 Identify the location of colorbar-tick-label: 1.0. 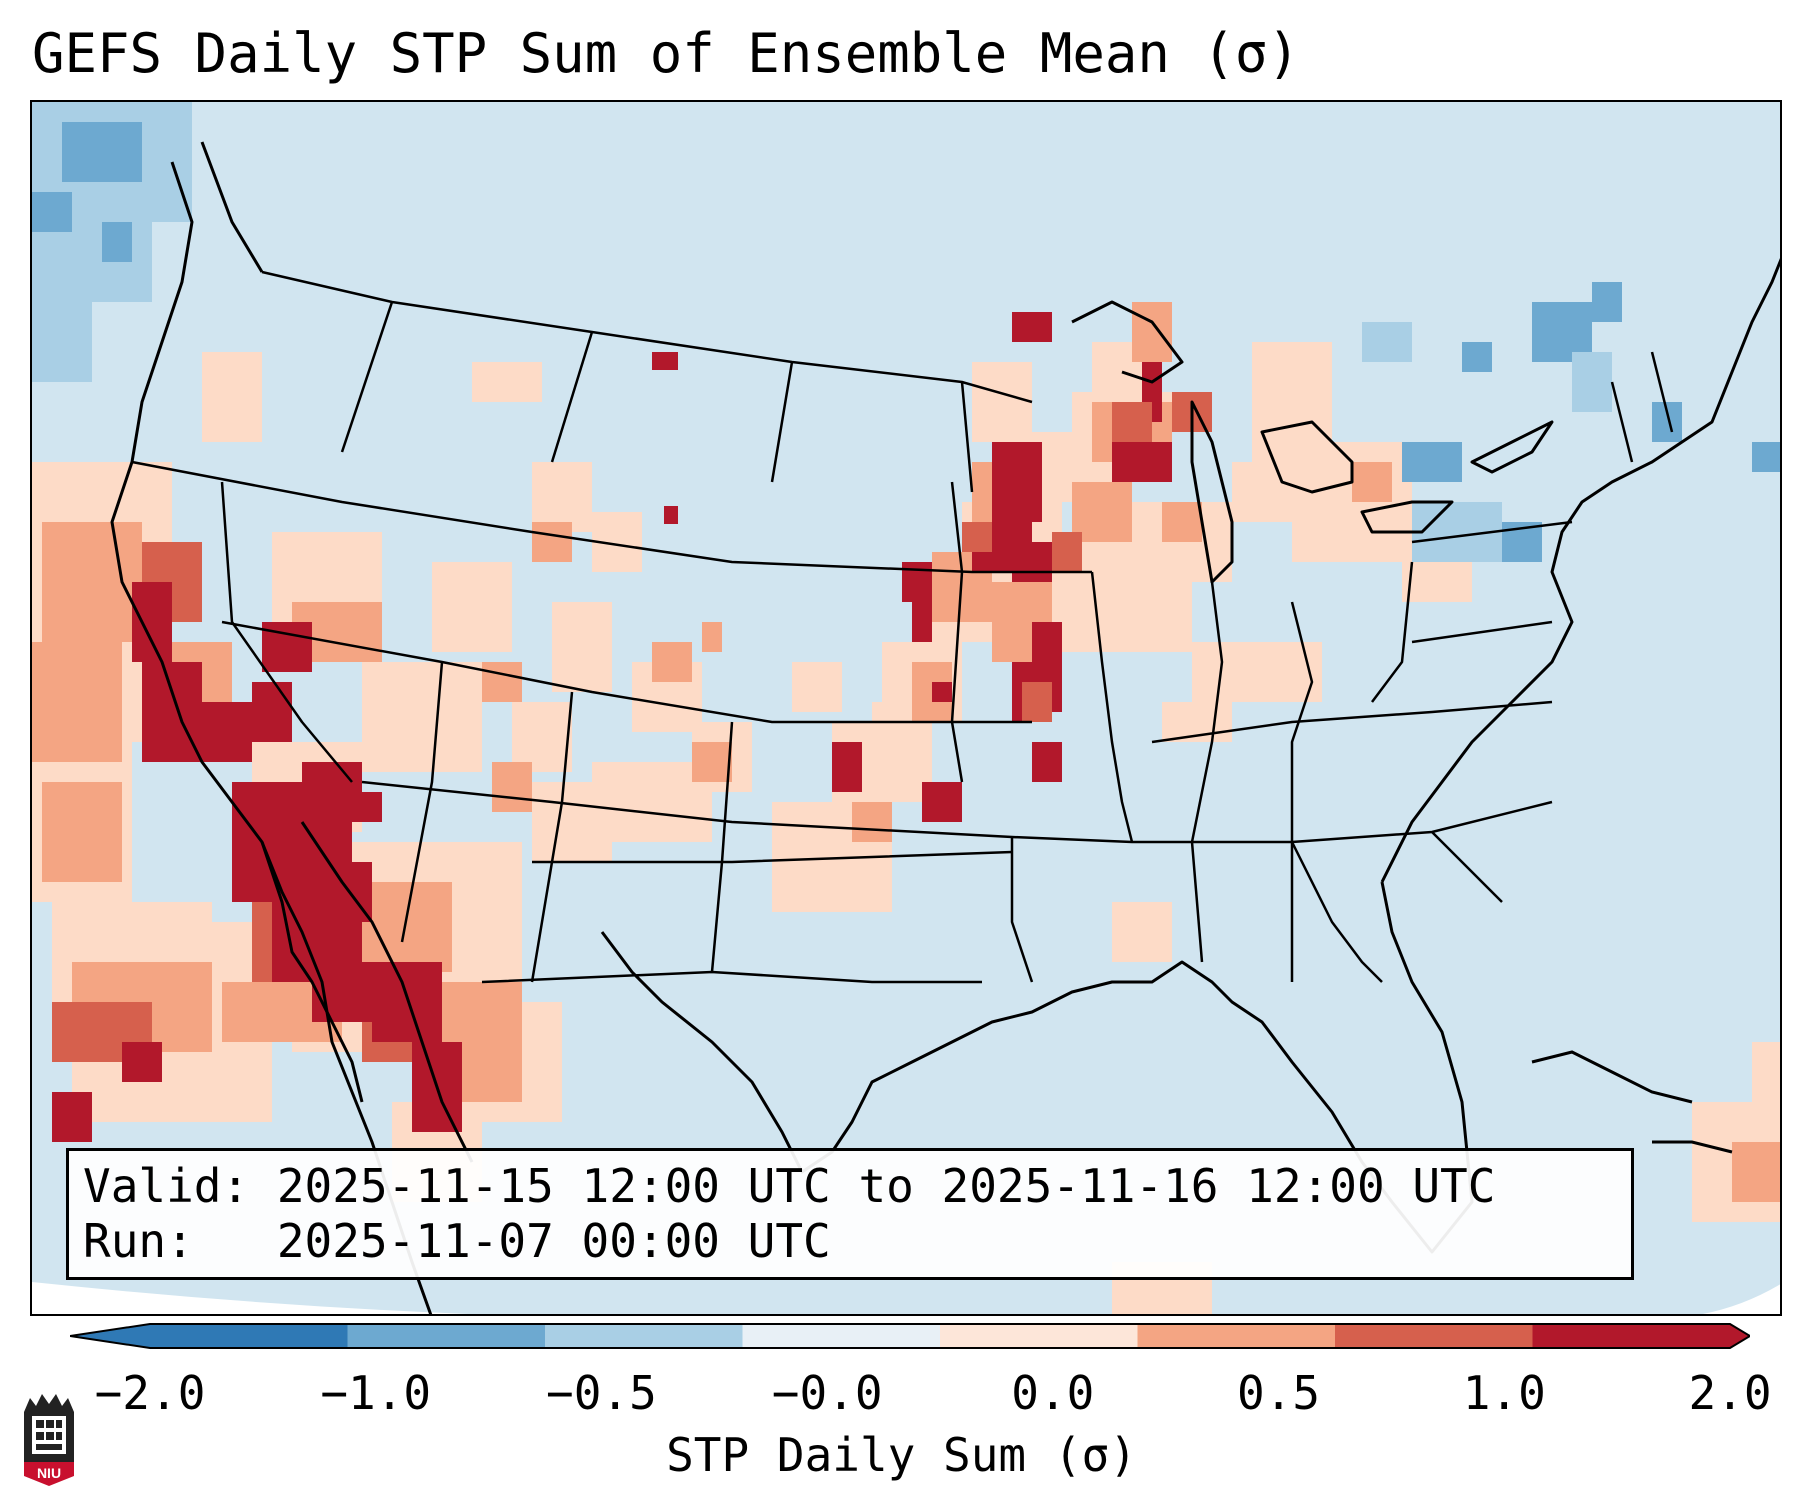
(1504, 1393).